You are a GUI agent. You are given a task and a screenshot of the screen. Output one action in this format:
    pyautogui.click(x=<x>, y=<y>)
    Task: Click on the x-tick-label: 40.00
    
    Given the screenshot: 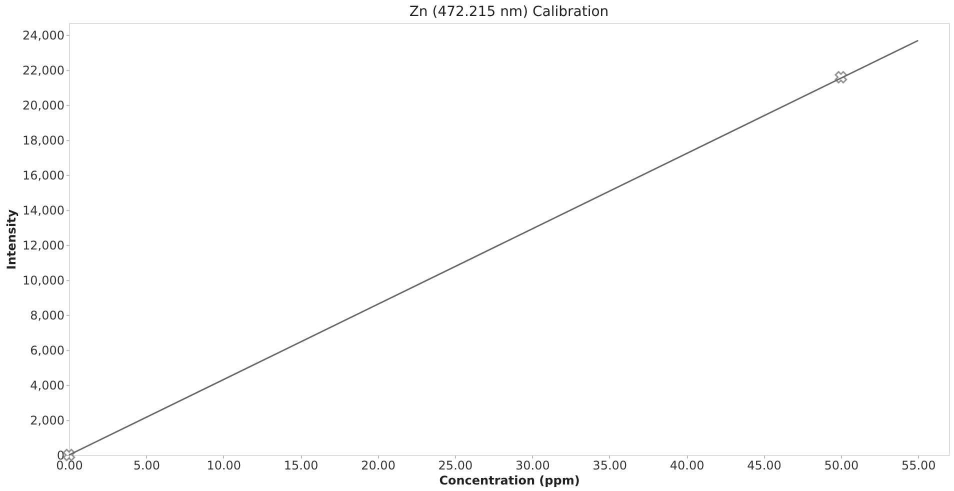 What is the action you would take?
    pyautogui.click(x=687, y=465)
    